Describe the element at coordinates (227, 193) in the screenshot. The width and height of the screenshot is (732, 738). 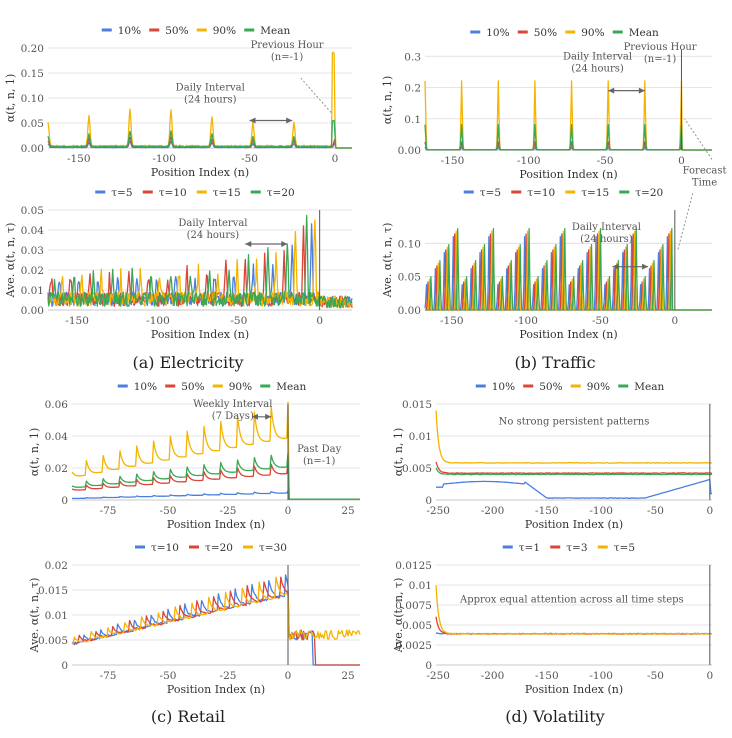
I see `legend-label: τ=15` at that location.